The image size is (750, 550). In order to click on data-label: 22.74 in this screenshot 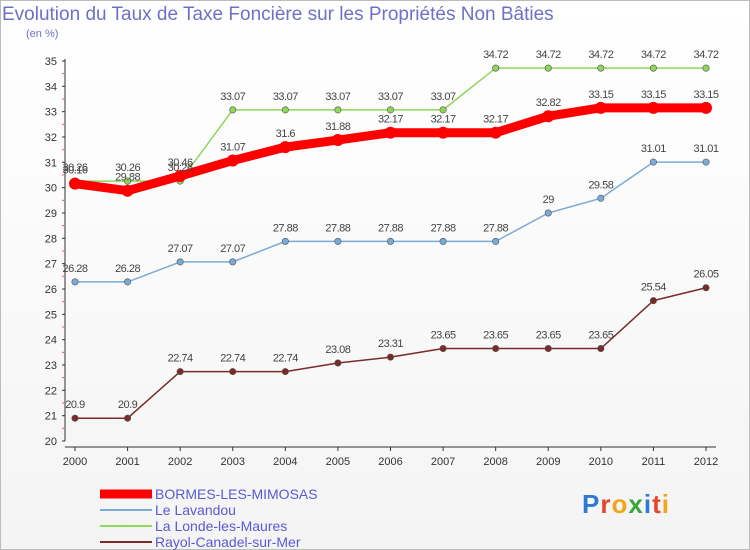, I will do `click(285, 359)`.